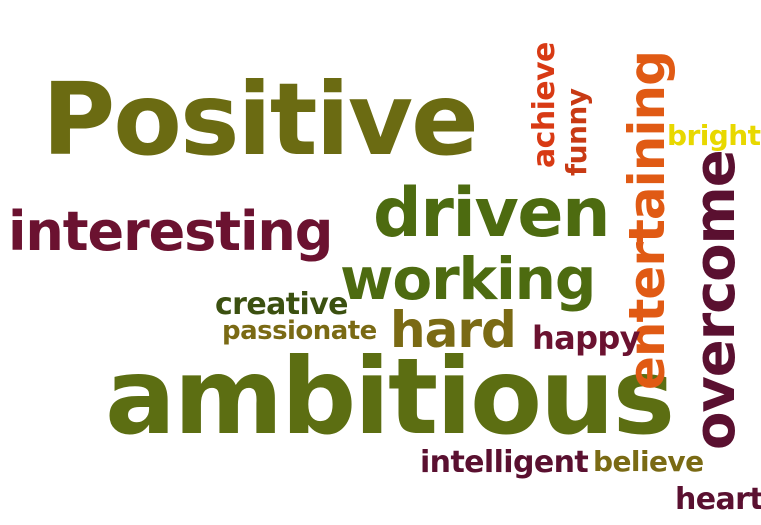  What do you see at coordinates (504, 462) in the screenshot?
I see `word-intelligent: intelligent` at bounding box center [504, 462].